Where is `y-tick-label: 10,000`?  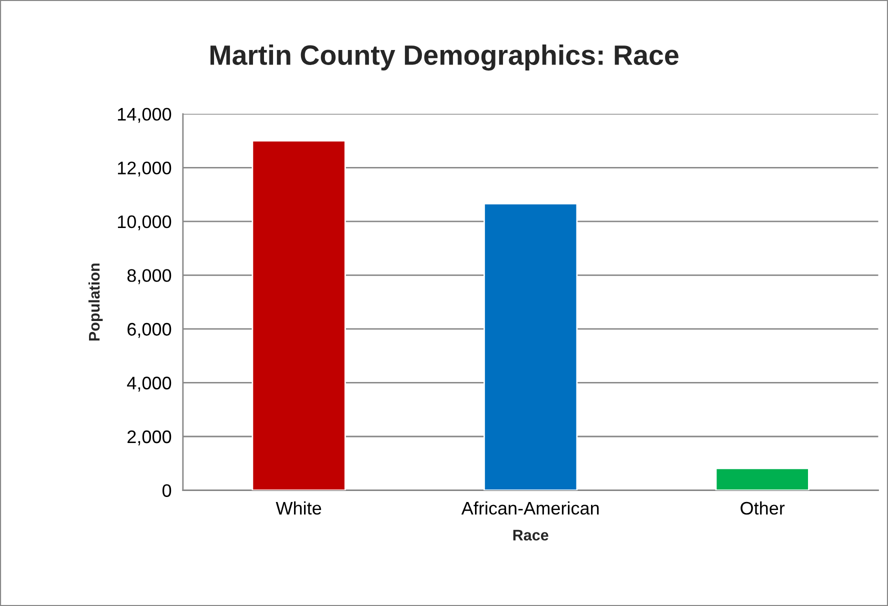
y-tick-label: 10,000 is located at coordinates (145, 222).